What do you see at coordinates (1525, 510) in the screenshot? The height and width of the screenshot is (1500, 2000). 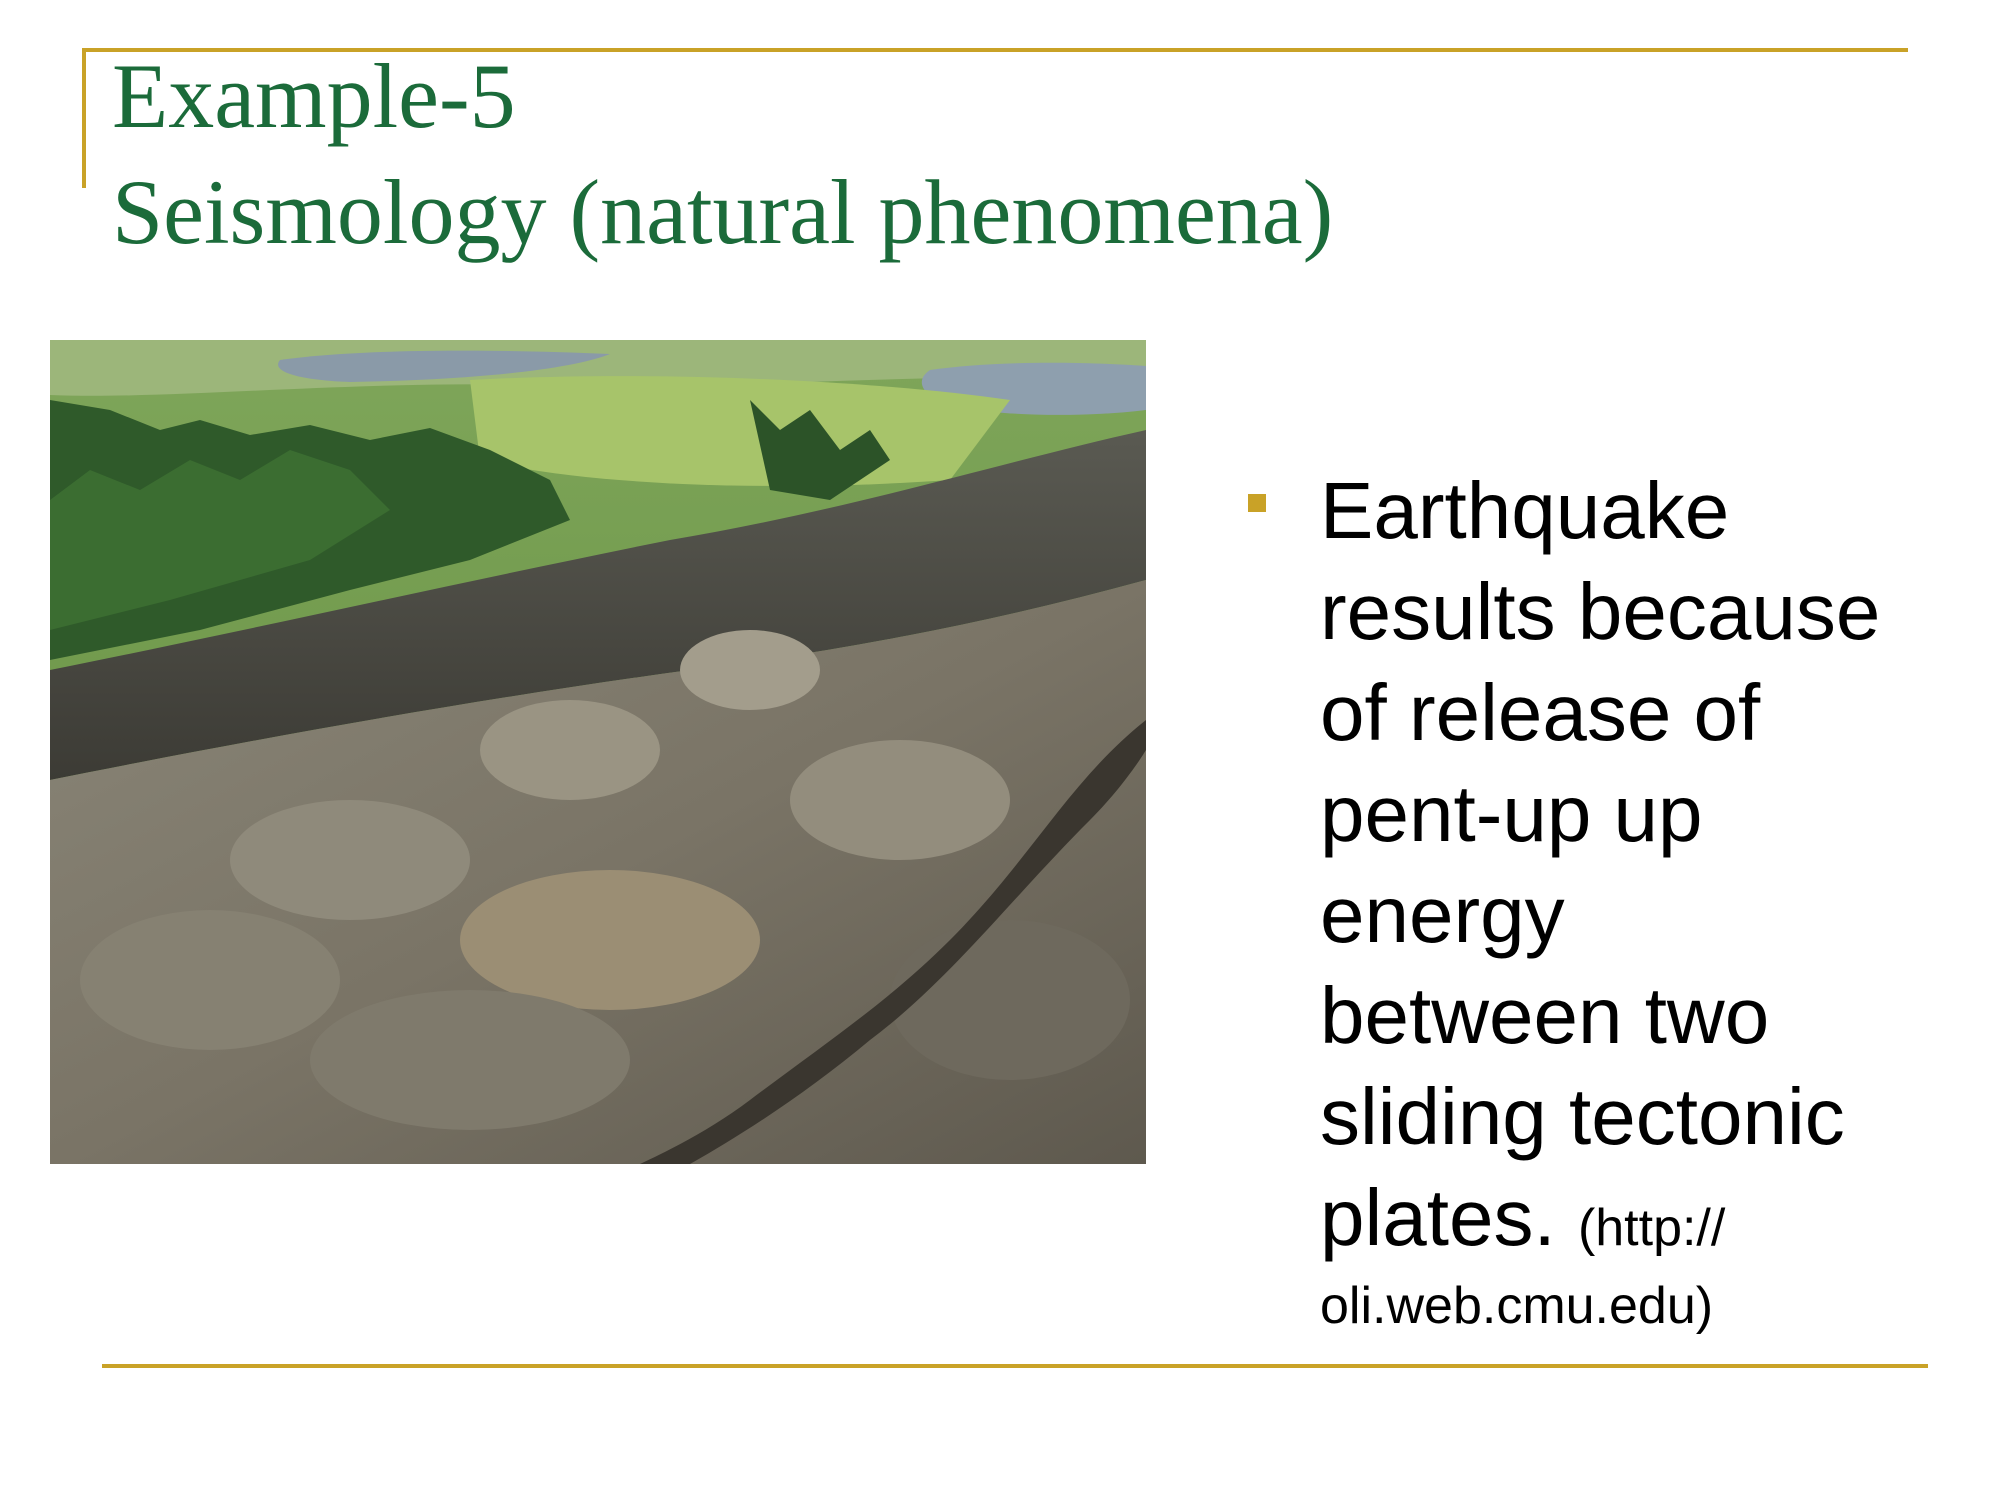 I see `bullet-line-1: Earthquake` at bounding box center [1525, 510].